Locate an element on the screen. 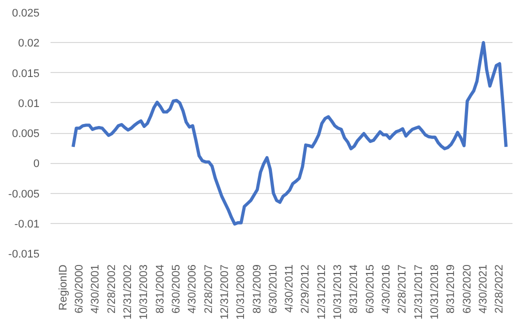 Image resolution: width=527 pixels, height=322 pixels. y-tick-label: 0 is located at coordinates (36, 164).